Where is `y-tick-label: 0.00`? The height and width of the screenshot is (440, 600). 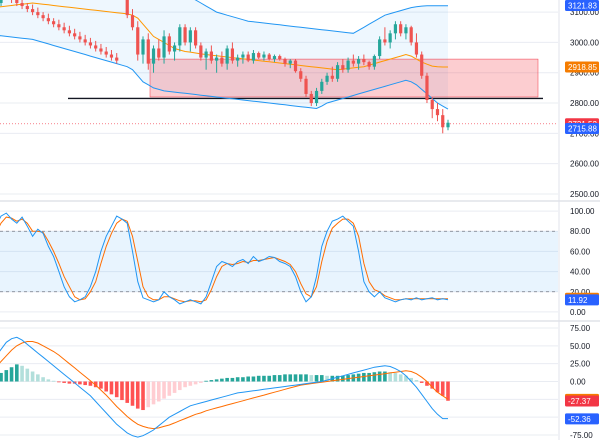 y-tick-label: 0.00 is located at coordinates (578, 312).